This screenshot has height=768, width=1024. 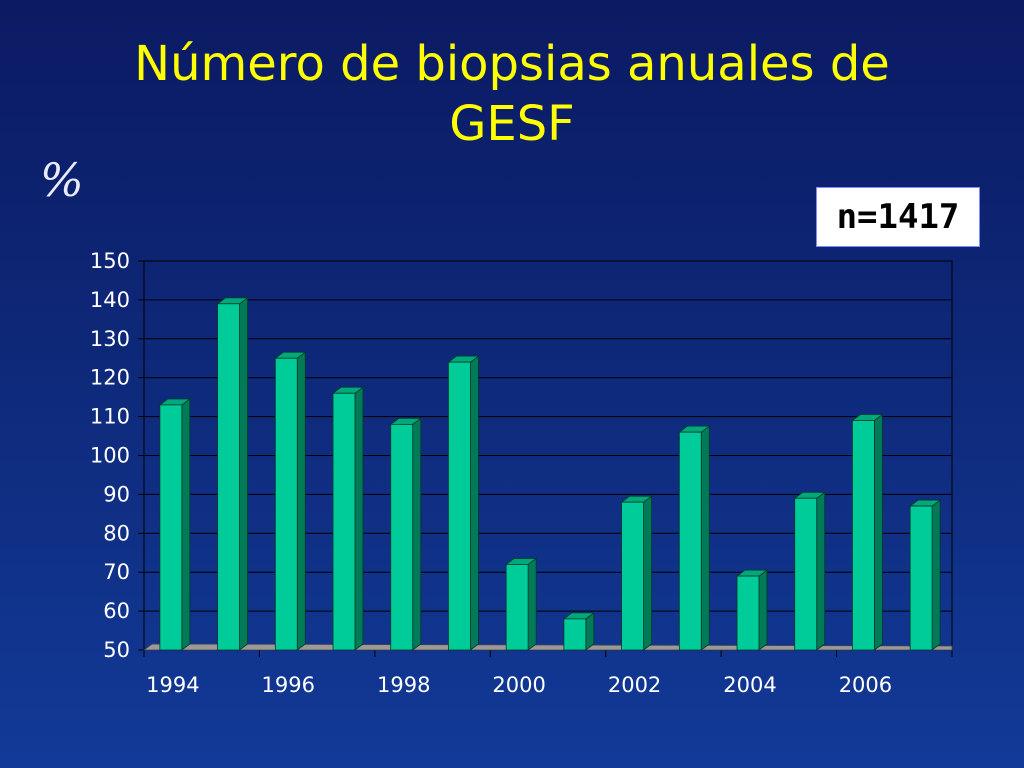 I want to click on percent-unit-label: %, so click(x=62, y=180).